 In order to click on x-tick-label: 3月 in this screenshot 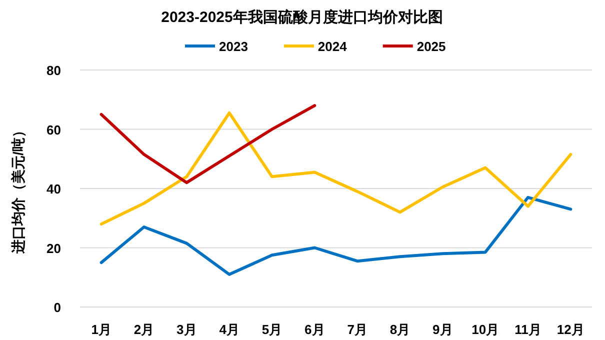, I will do `click(186, 329)`.